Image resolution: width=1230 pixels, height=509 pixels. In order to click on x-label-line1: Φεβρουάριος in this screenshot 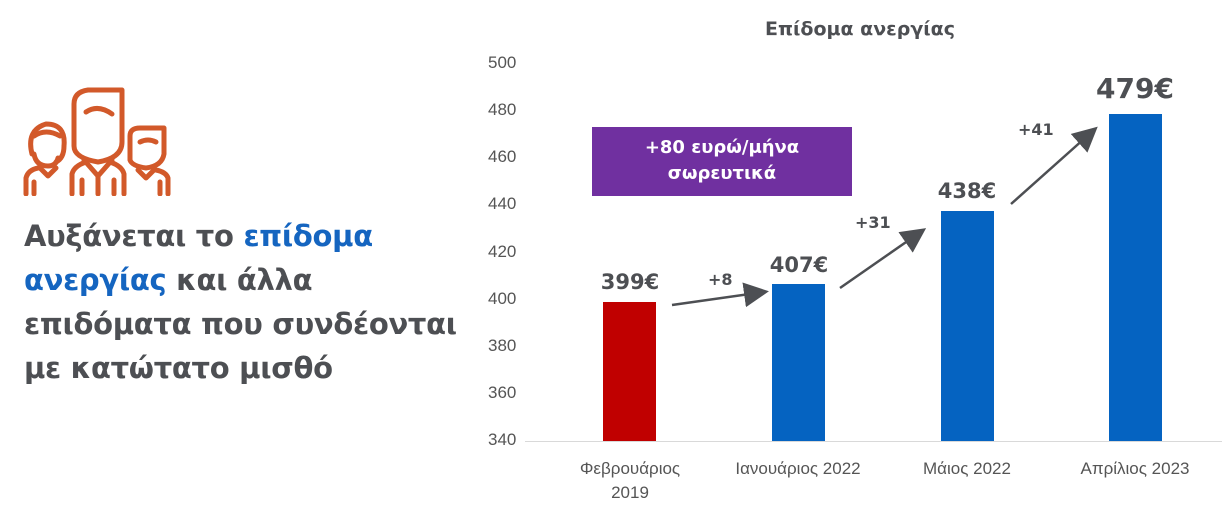, I will do `click(630, 468)`.